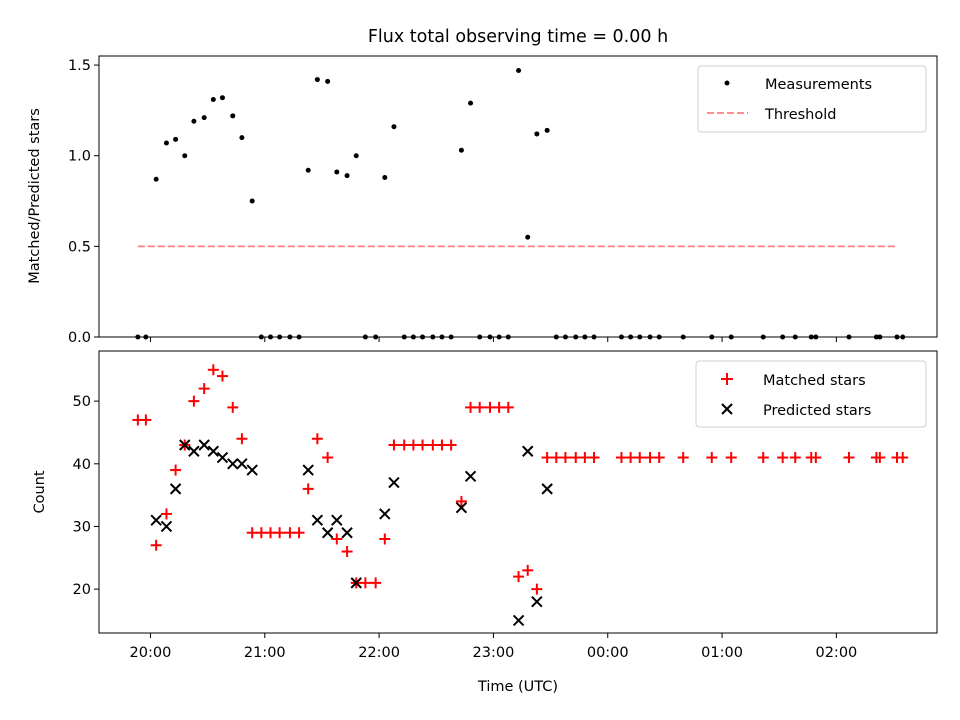 The image size is (960, 720). I want to click on legend-matched-label: Matched stars, so click(814, 381).